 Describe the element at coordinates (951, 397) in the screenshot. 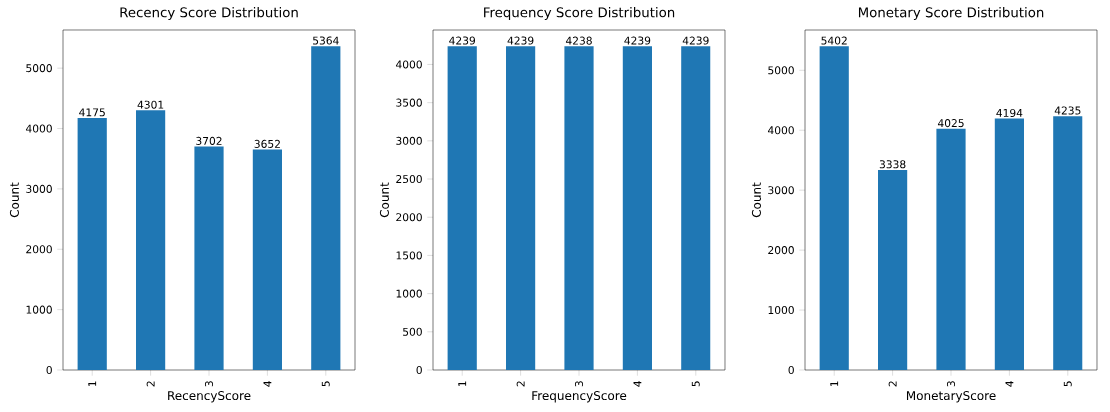

I see `x-axis-title: MonetaryScore` at that location.